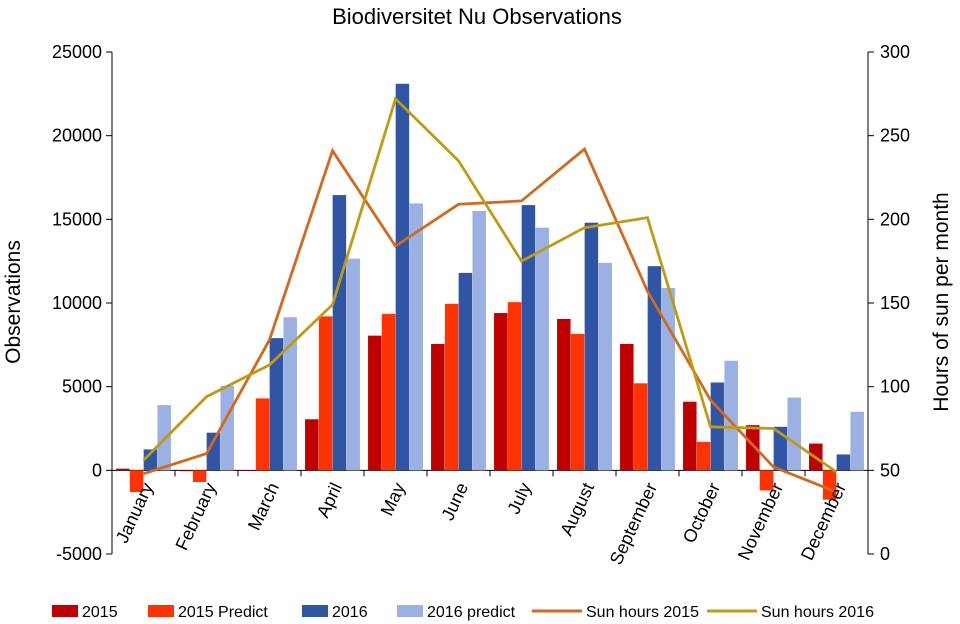 This screenshot has height=624, width=960. I want to click on y-axis-title: Observations, so click(13, 302).